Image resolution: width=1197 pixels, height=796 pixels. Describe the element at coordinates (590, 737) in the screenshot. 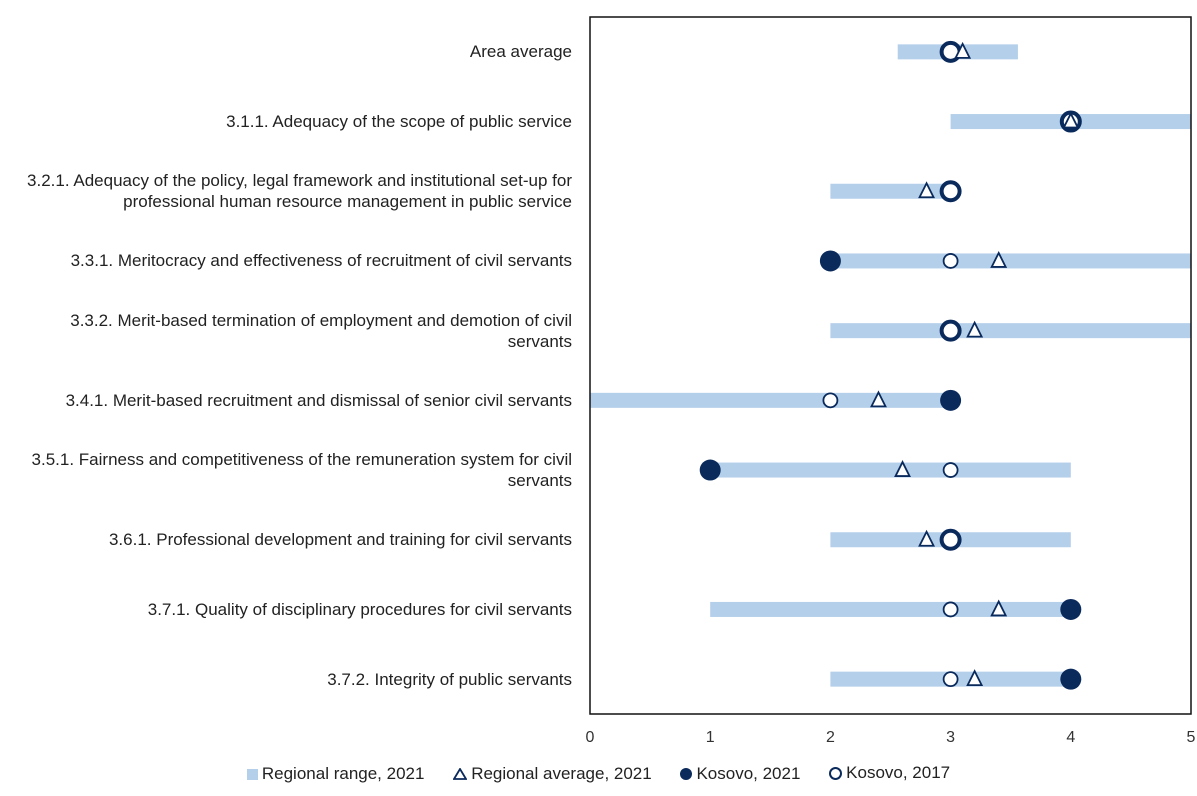

I see `x-tick-label: 0` at that location.